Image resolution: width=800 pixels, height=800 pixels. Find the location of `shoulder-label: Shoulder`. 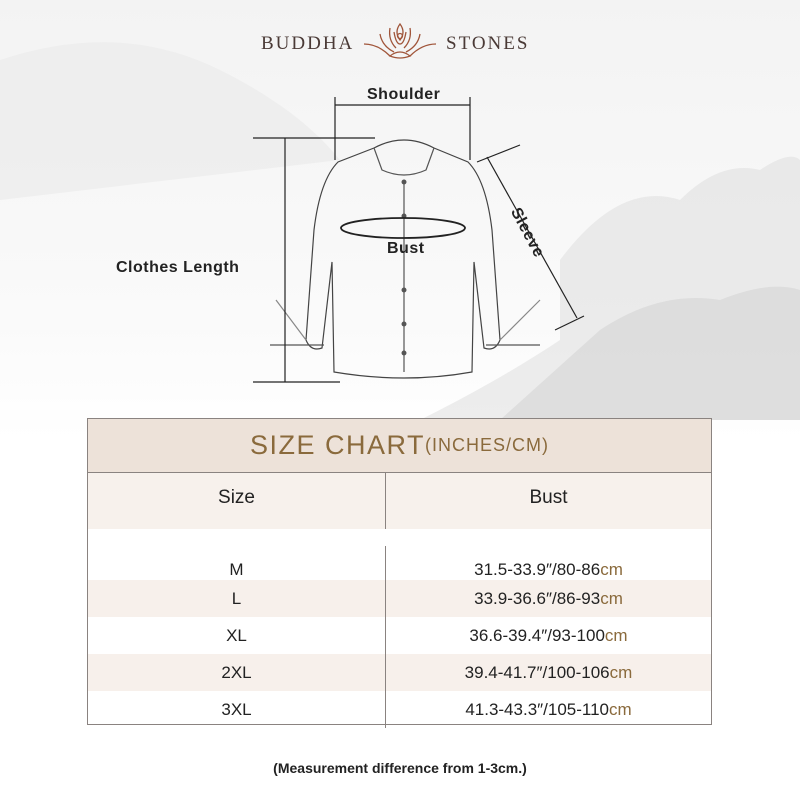

shoulder-label: Shoulder is located at coordinates (404, 94).